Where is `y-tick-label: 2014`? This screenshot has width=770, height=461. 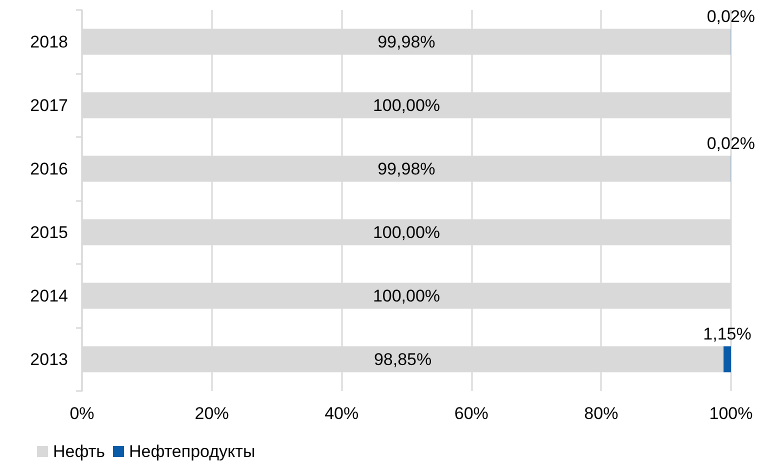
y-tick-label: 2014 is located at coordinates (49, 296).